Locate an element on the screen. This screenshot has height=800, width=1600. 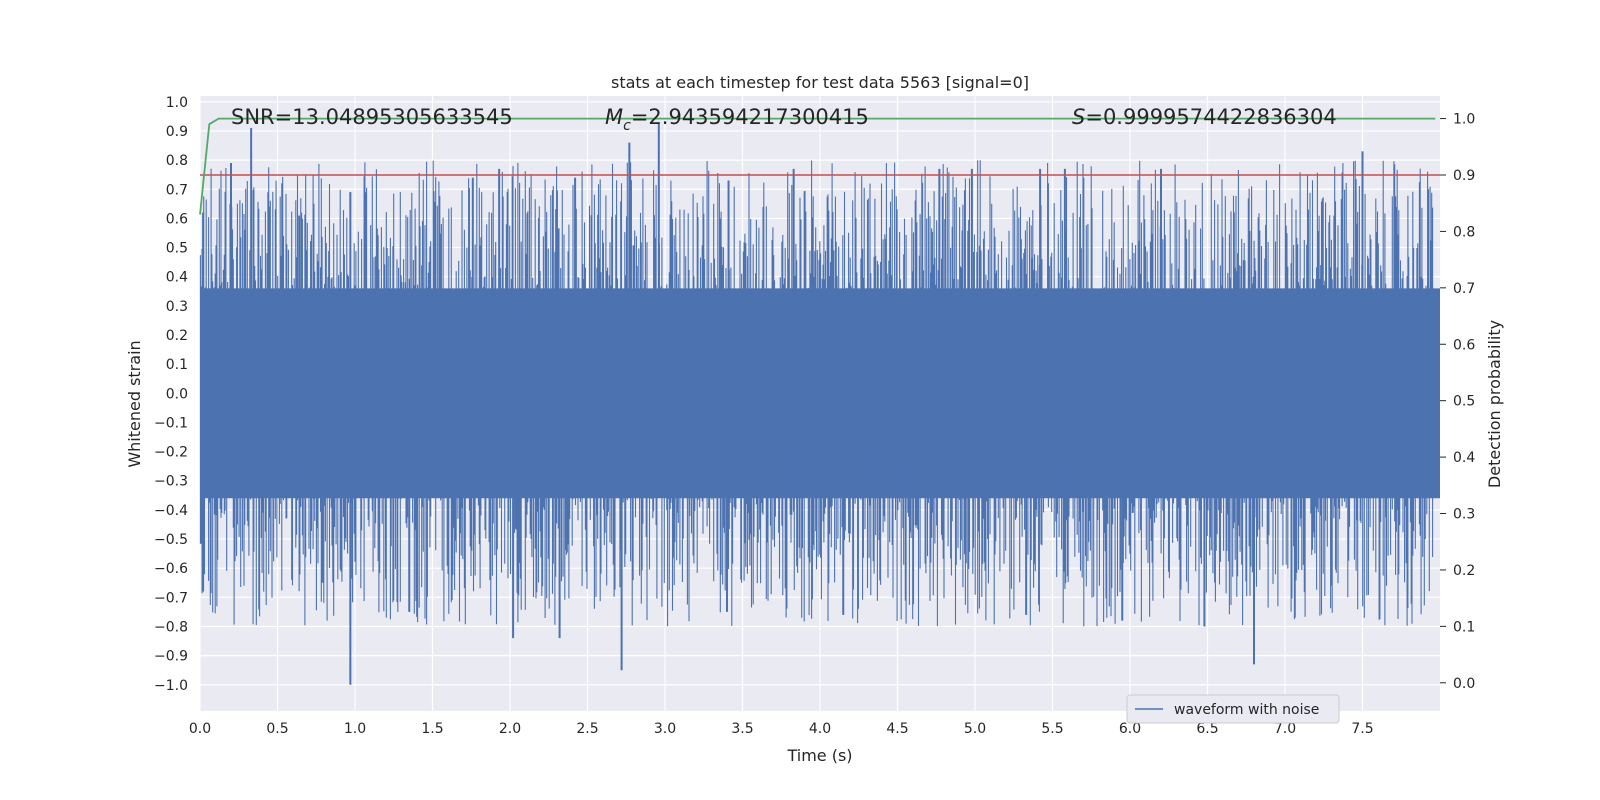
y-left-tick-label: 0.0 is located at coordinates (177, 394).